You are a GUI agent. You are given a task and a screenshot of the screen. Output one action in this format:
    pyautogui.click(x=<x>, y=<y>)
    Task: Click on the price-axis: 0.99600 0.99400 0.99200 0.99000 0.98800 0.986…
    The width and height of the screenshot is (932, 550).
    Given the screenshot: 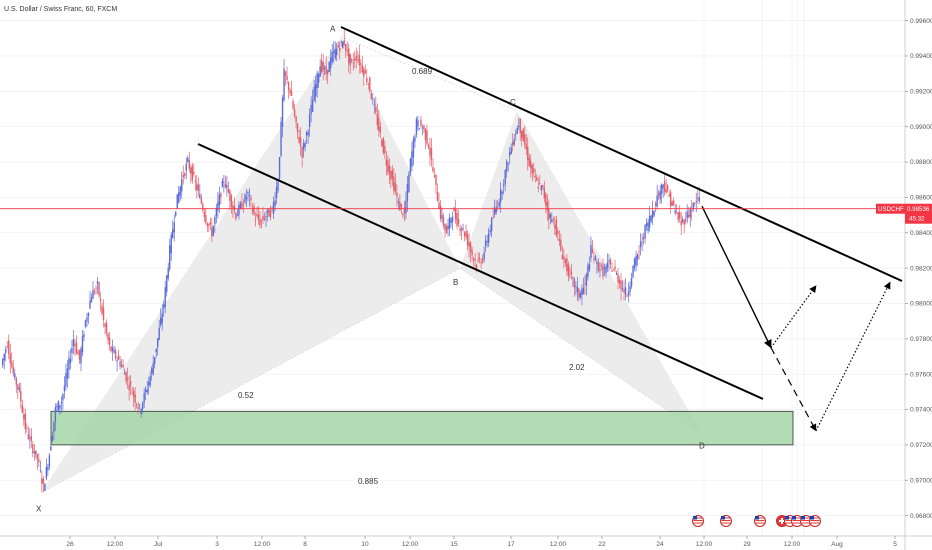 What is the action you would take?
    pyautogui.click(x=918, y=275)
    